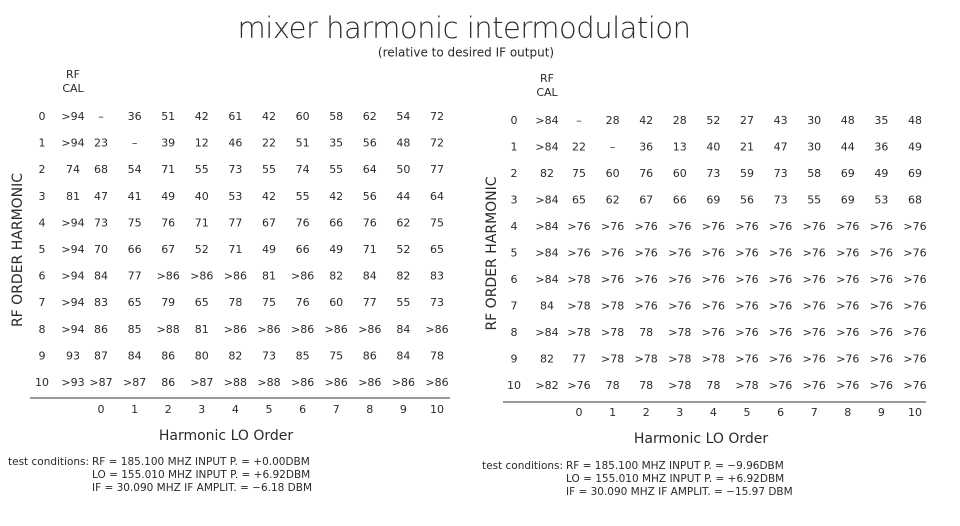  Describe the element at coordinates (514, 359) in the screenshot. I see `row-header: 9` at that location.